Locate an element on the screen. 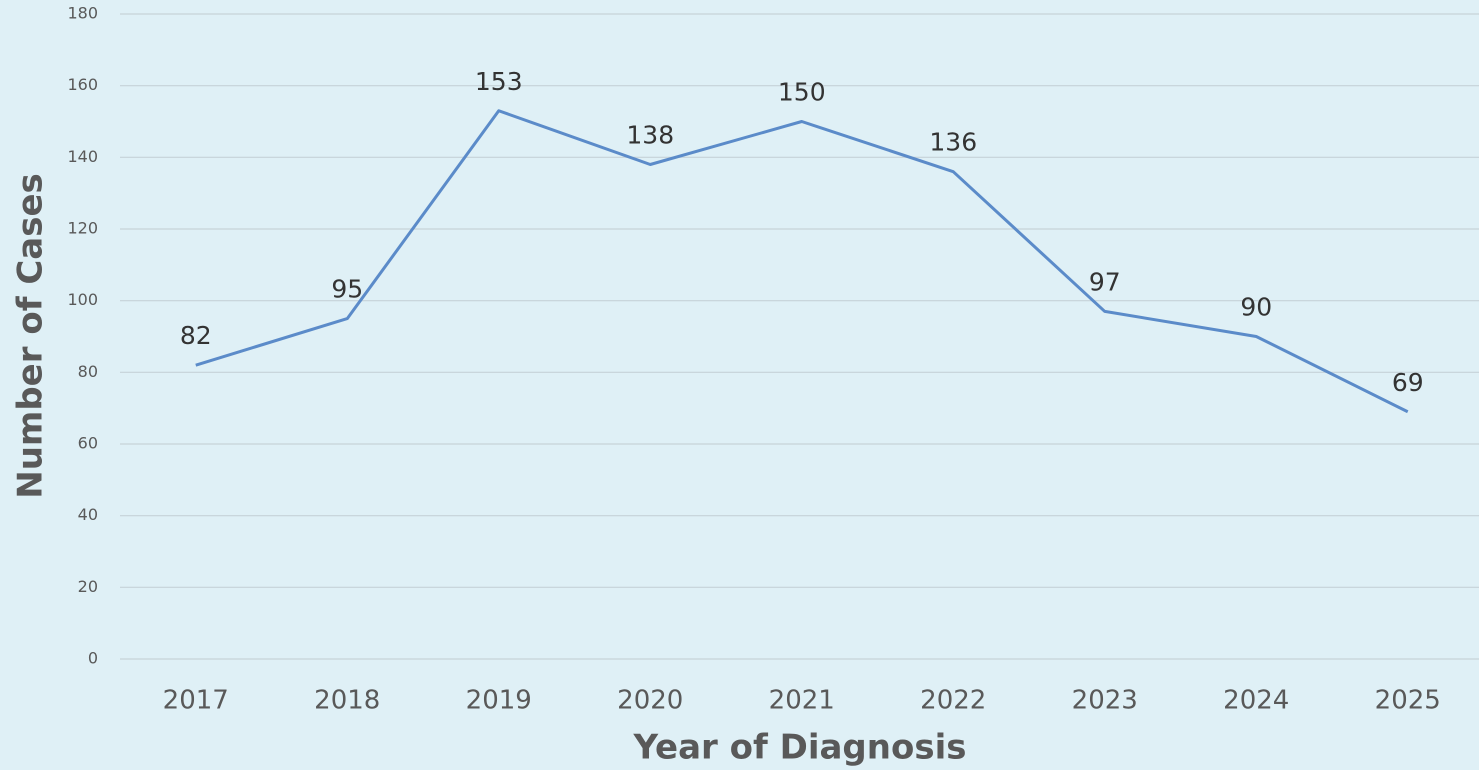  x-tick-label: 2025 is located at coordinates (1408, 701).